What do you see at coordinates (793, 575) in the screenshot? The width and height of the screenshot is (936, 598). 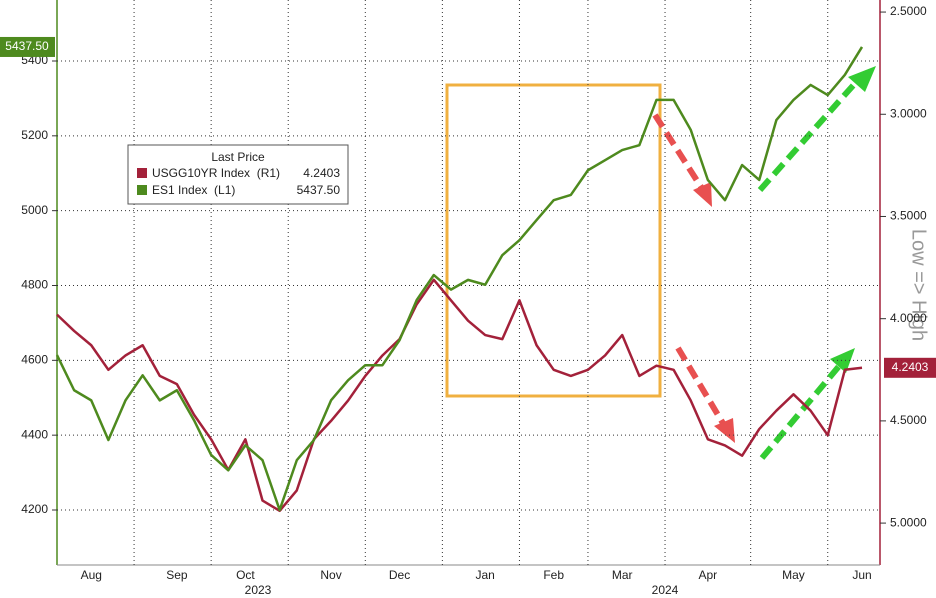 I see `x-tick-label: May` at bounding box center [793, 575].